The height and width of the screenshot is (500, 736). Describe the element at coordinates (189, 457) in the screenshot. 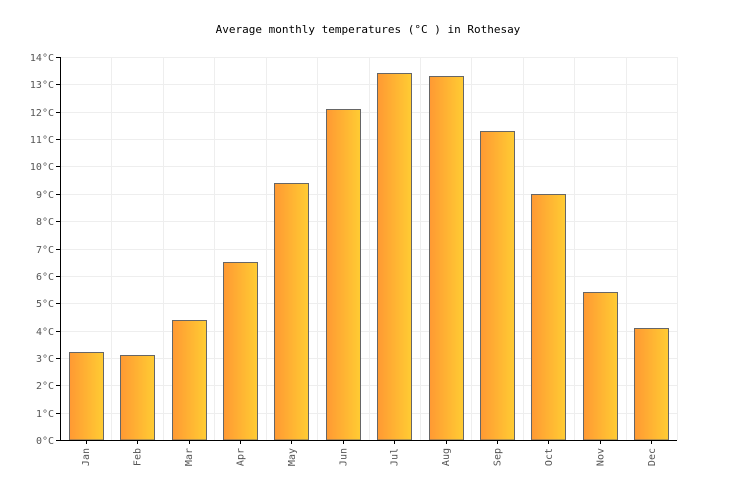

I see `x-tick-label-mar: Mar` at that location.